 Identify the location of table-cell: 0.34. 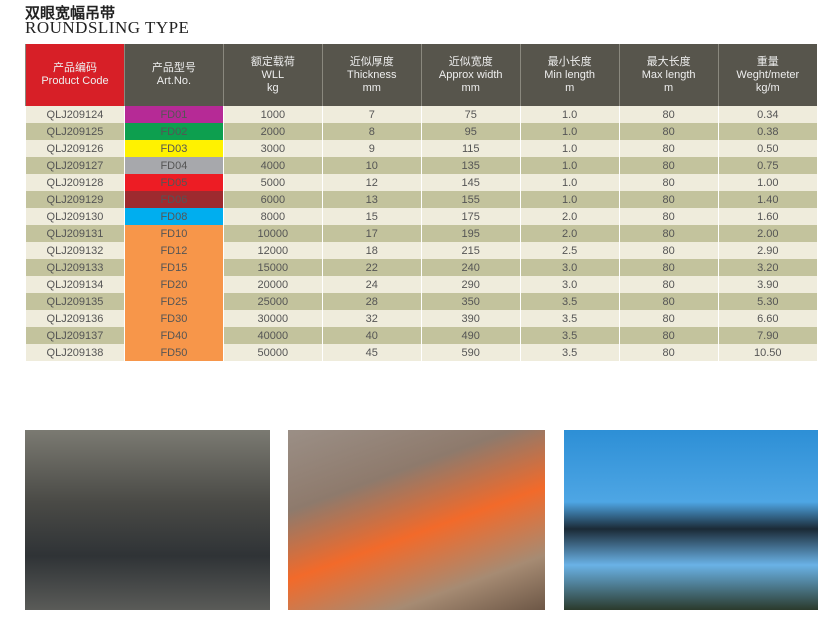
(767, 114).